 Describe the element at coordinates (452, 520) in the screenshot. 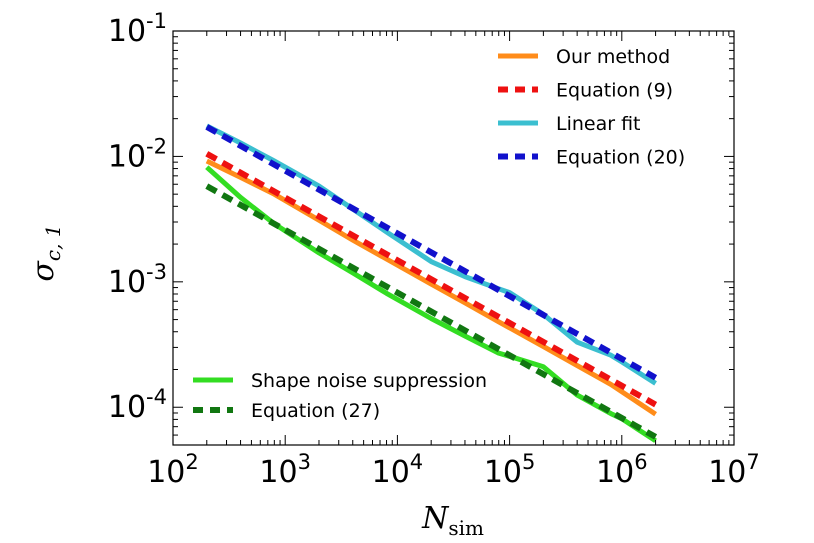

I see `x-axis-label: Nsim` at that location.